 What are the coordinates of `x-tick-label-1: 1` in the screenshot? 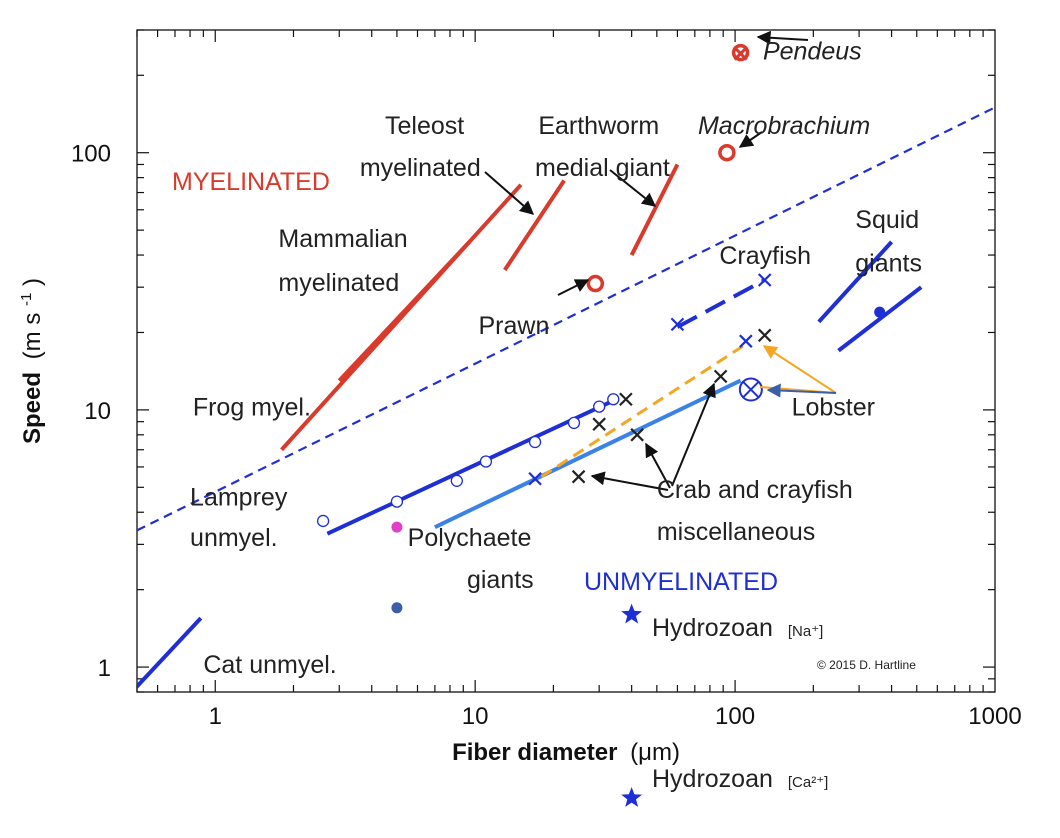 It's located at (215, 716).